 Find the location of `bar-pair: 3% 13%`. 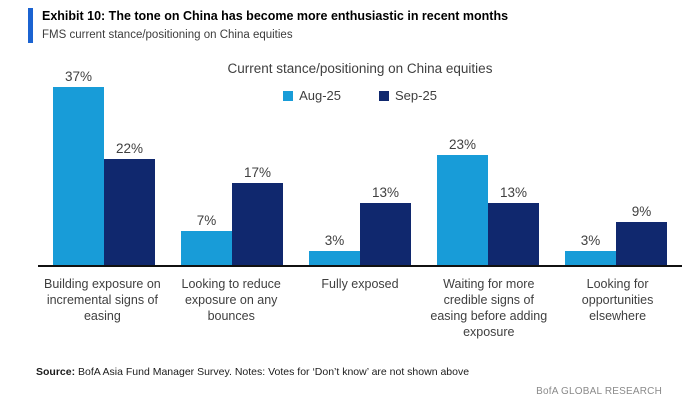

bar-pair: 3% 13% is located at coordinates (360, 225).